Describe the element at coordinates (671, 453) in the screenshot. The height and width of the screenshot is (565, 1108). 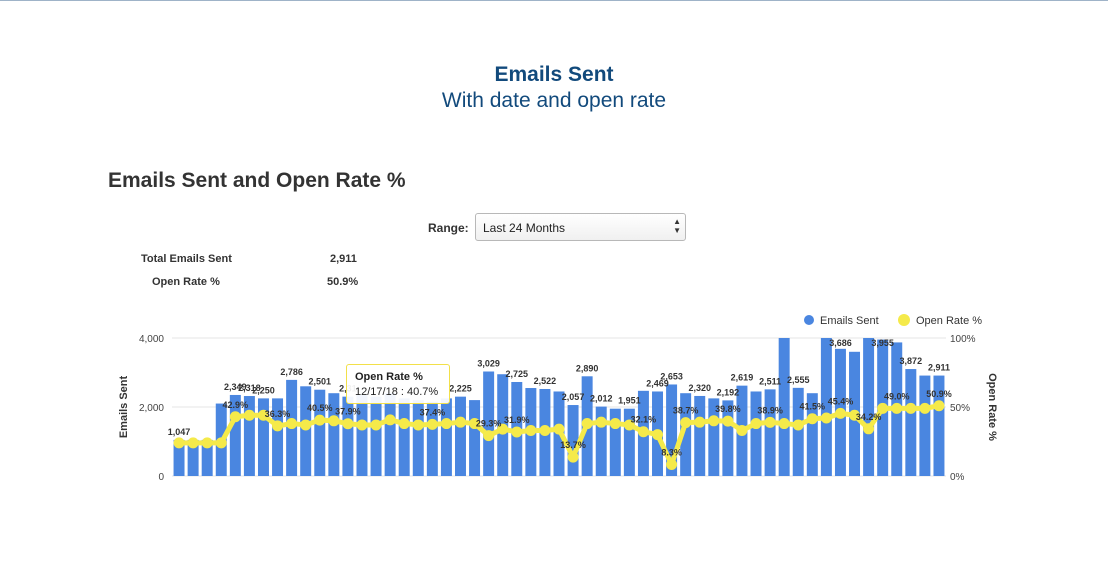
I see `line-data-label: 8.3%` at that location.